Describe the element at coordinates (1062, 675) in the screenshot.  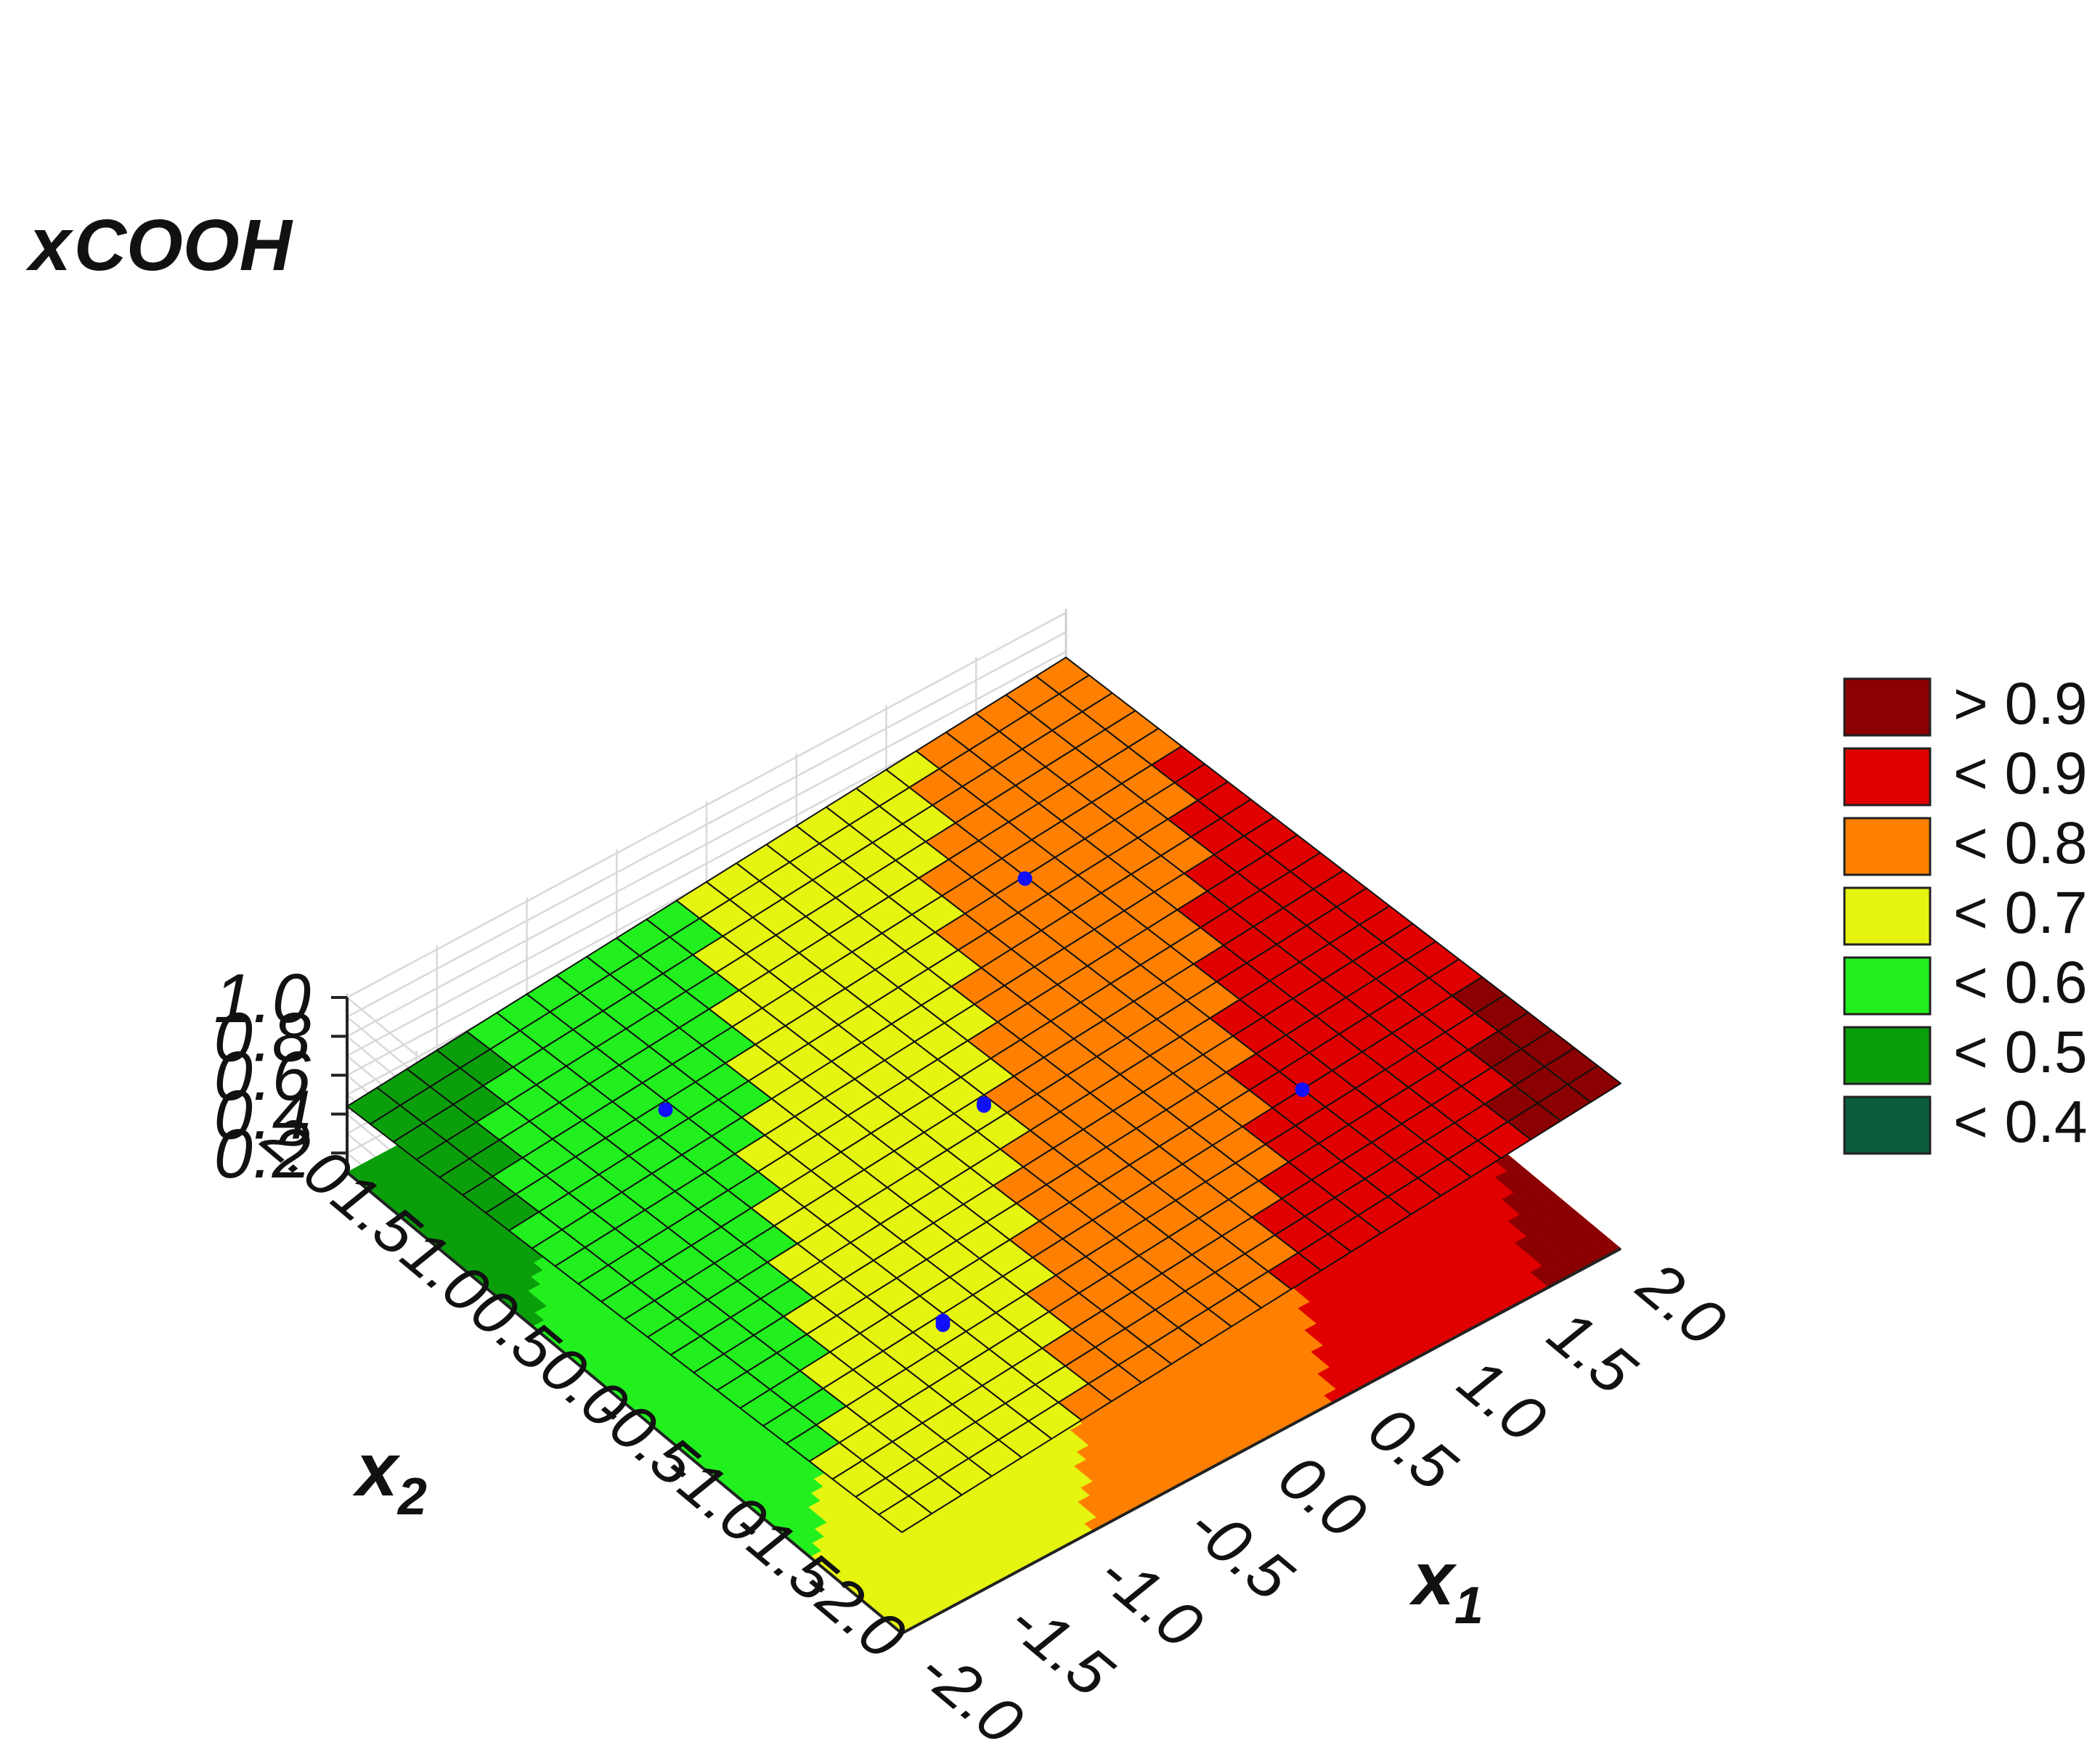
I see `surface-cell` at that location.